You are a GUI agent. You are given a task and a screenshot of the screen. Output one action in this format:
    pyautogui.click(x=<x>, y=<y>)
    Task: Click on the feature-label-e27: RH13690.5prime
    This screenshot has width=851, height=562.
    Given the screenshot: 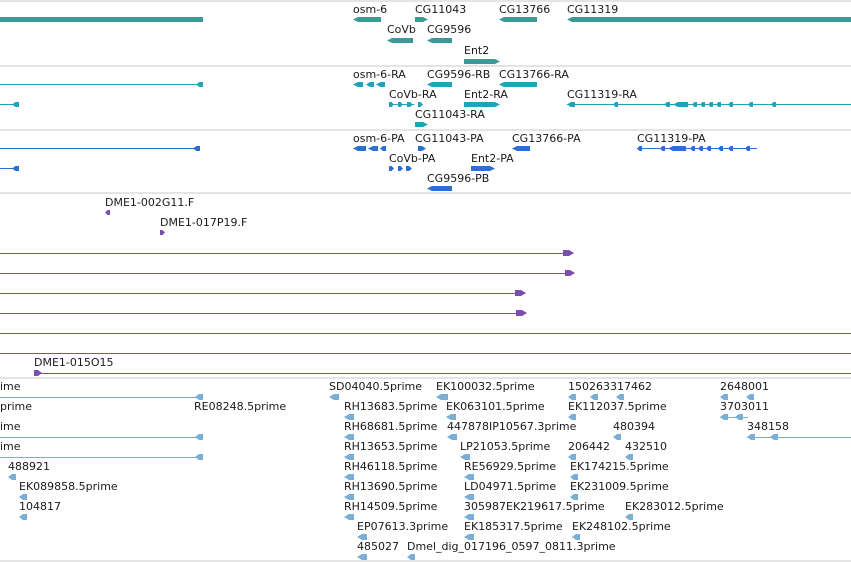 What is the action you would take?
    pyautogui.click(x=391, y=486)
    